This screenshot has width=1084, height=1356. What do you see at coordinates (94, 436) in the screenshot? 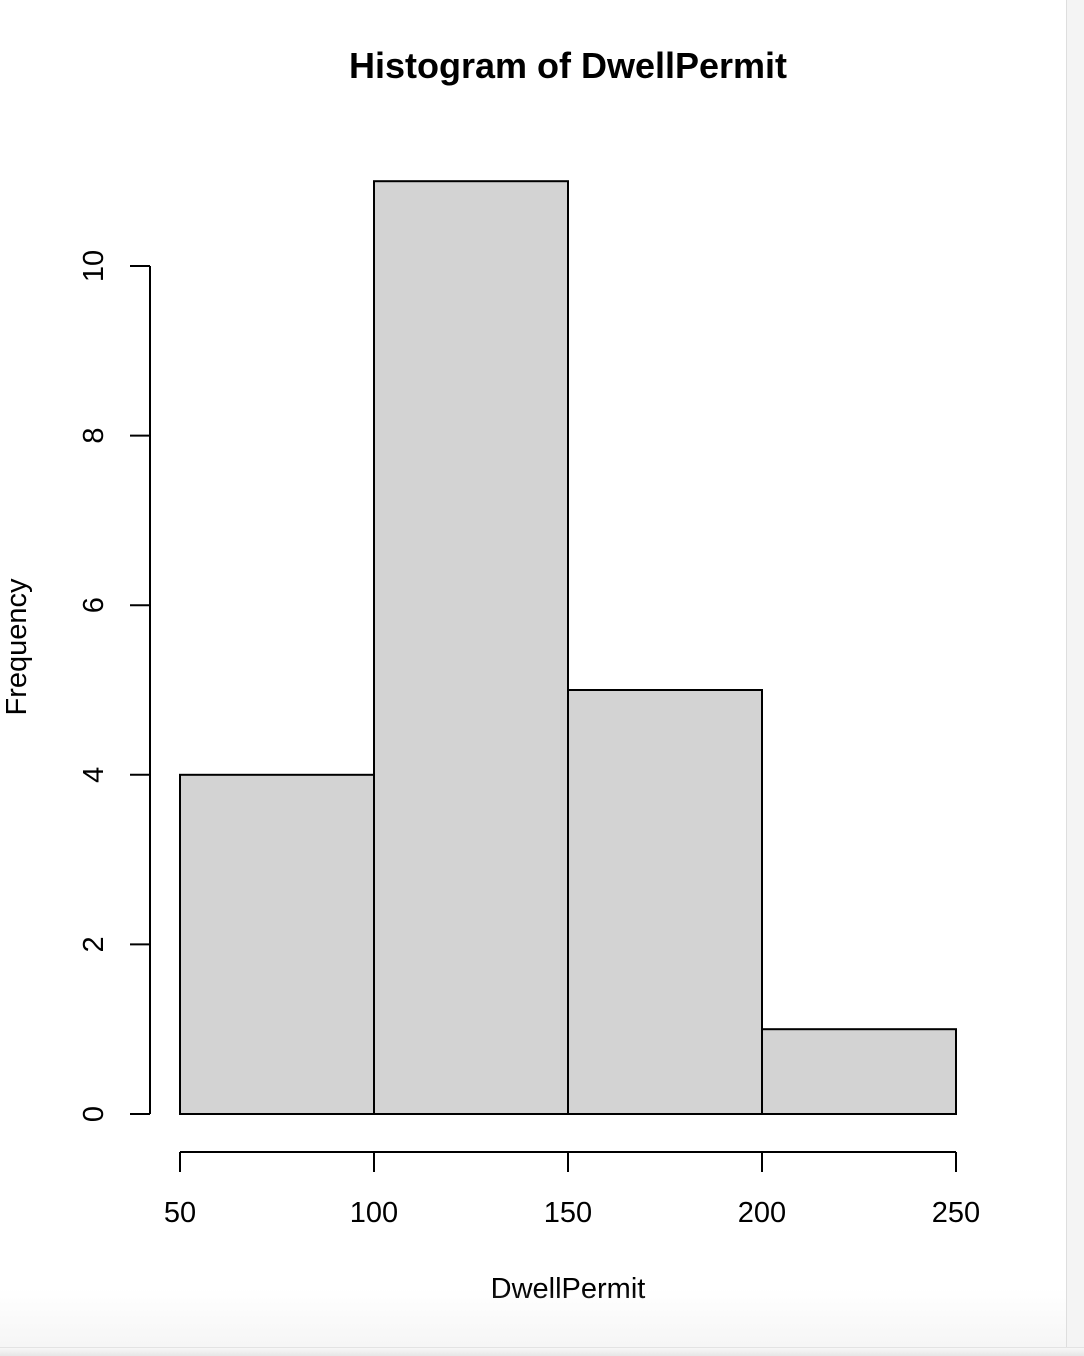
I see `y-tick-label-8: 8` at bounding box center [94, 436].